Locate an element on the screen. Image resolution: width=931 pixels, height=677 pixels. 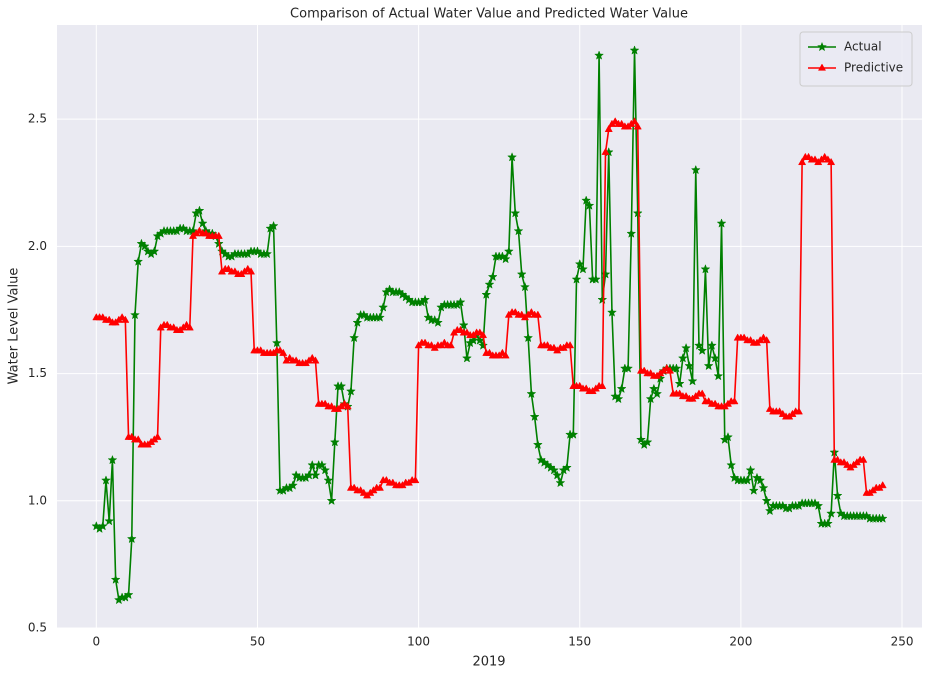
x-tick-label: 0 is located at coordinates (96, 642).